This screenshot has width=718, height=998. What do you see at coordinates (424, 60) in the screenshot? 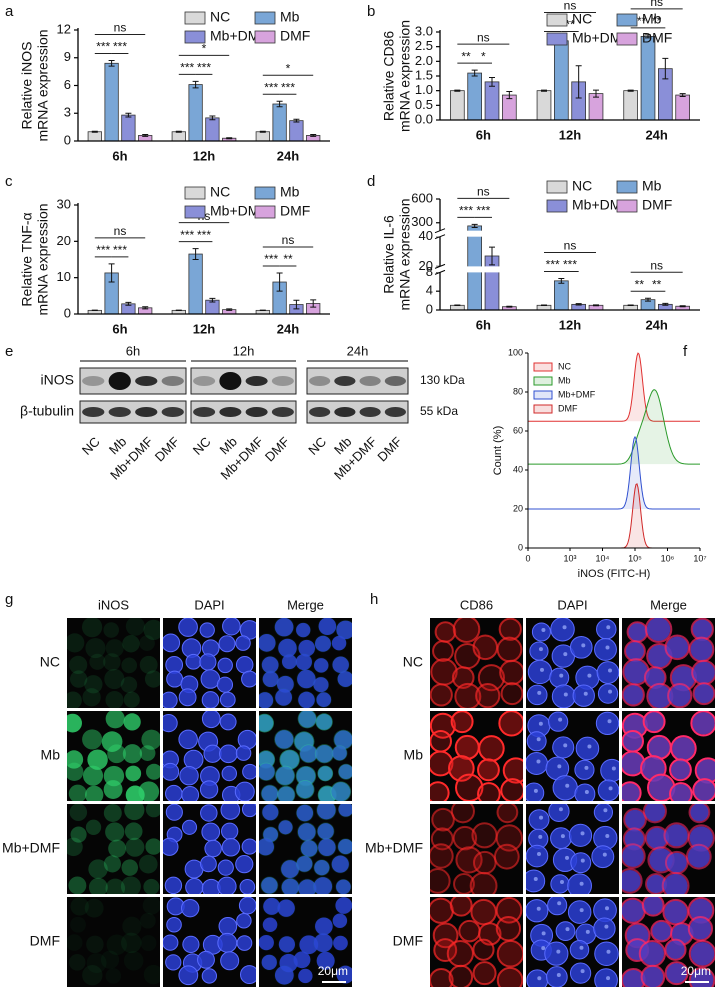
I see `y-tick-label: 2.0` at bounding box center [424, 60].